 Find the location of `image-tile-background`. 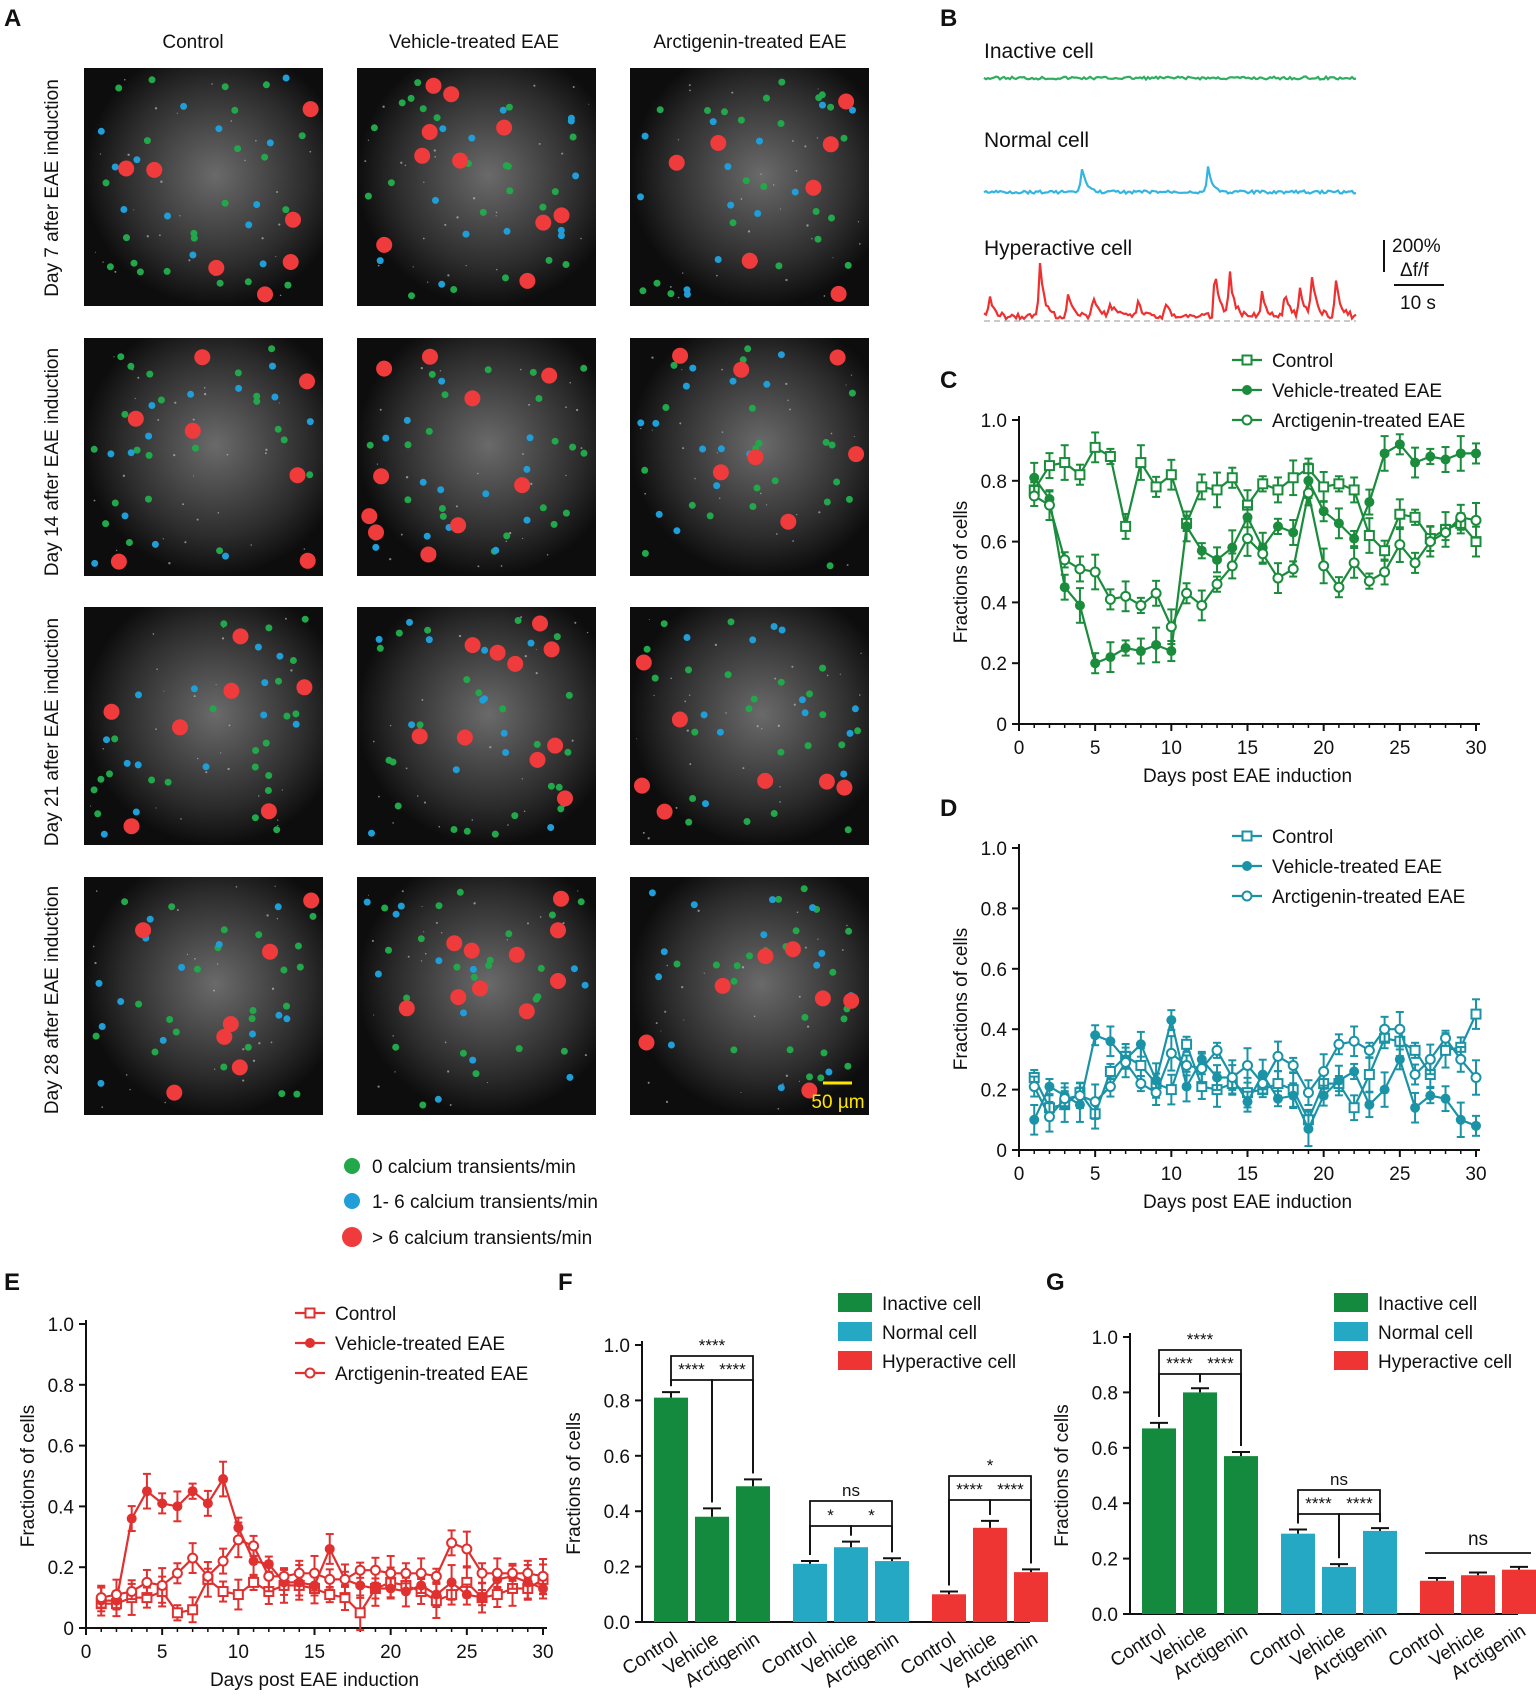

image-tile-background is located at coordinates (749, 726).